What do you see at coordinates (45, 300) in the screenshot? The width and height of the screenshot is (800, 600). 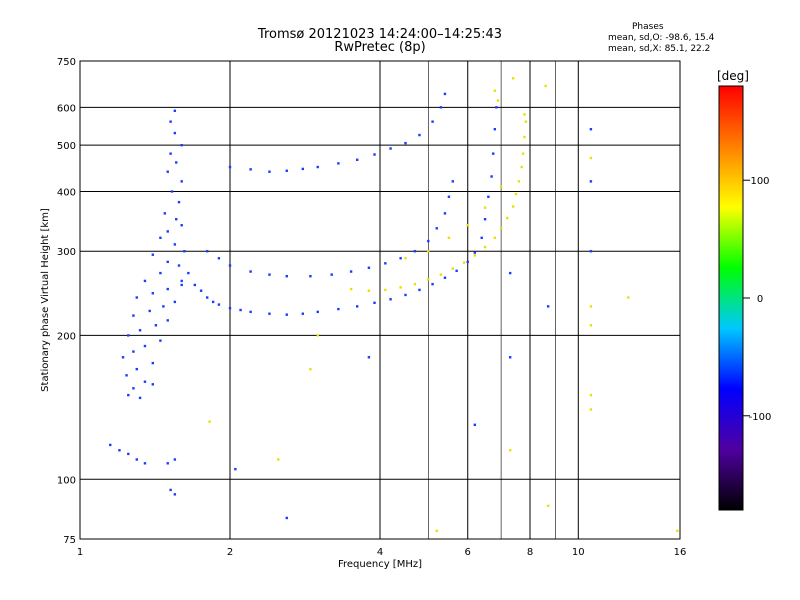 I see `y-axis-label: Stationary phase Virtual Height [km]` at bounding box center [45, 300].